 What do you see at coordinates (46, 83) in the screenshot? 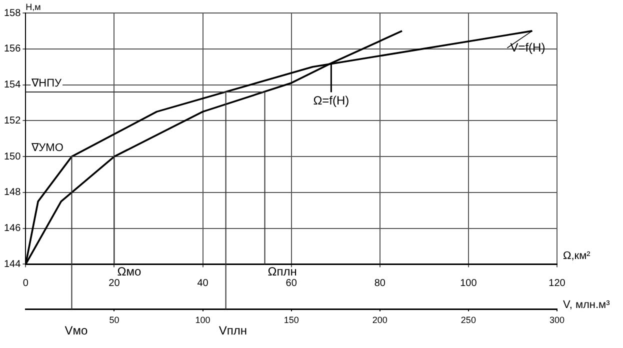
I see `ref-line-label: ∇НПУ` at bounding box center [46, 83].